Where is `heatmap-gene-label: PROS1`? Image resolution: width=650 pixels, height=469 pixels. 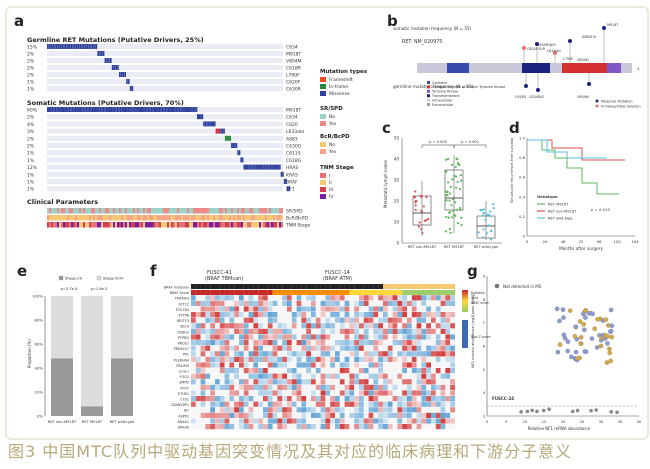 heatmap-gene-label: PROS1 is located at coordinates (183, 344).